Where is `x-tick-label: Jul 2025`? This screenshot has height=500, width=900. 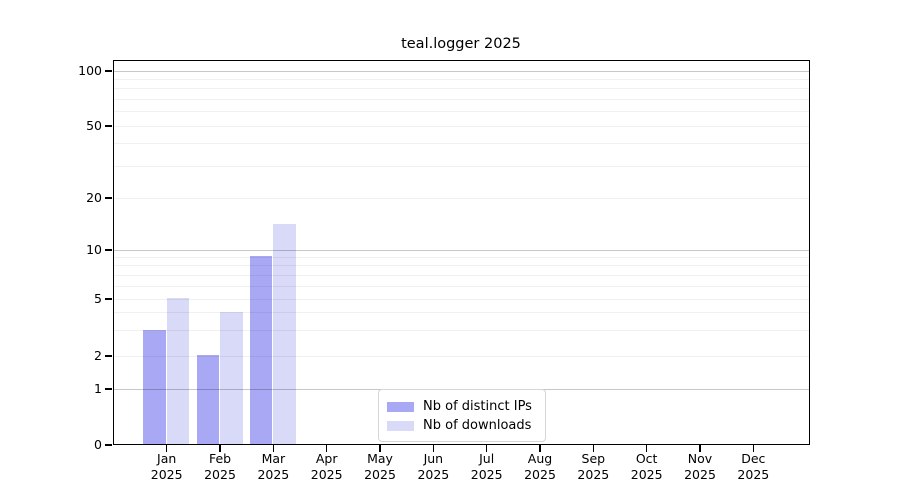
x-tick-label: Jul 2025 is located at coordinates (487, 466).